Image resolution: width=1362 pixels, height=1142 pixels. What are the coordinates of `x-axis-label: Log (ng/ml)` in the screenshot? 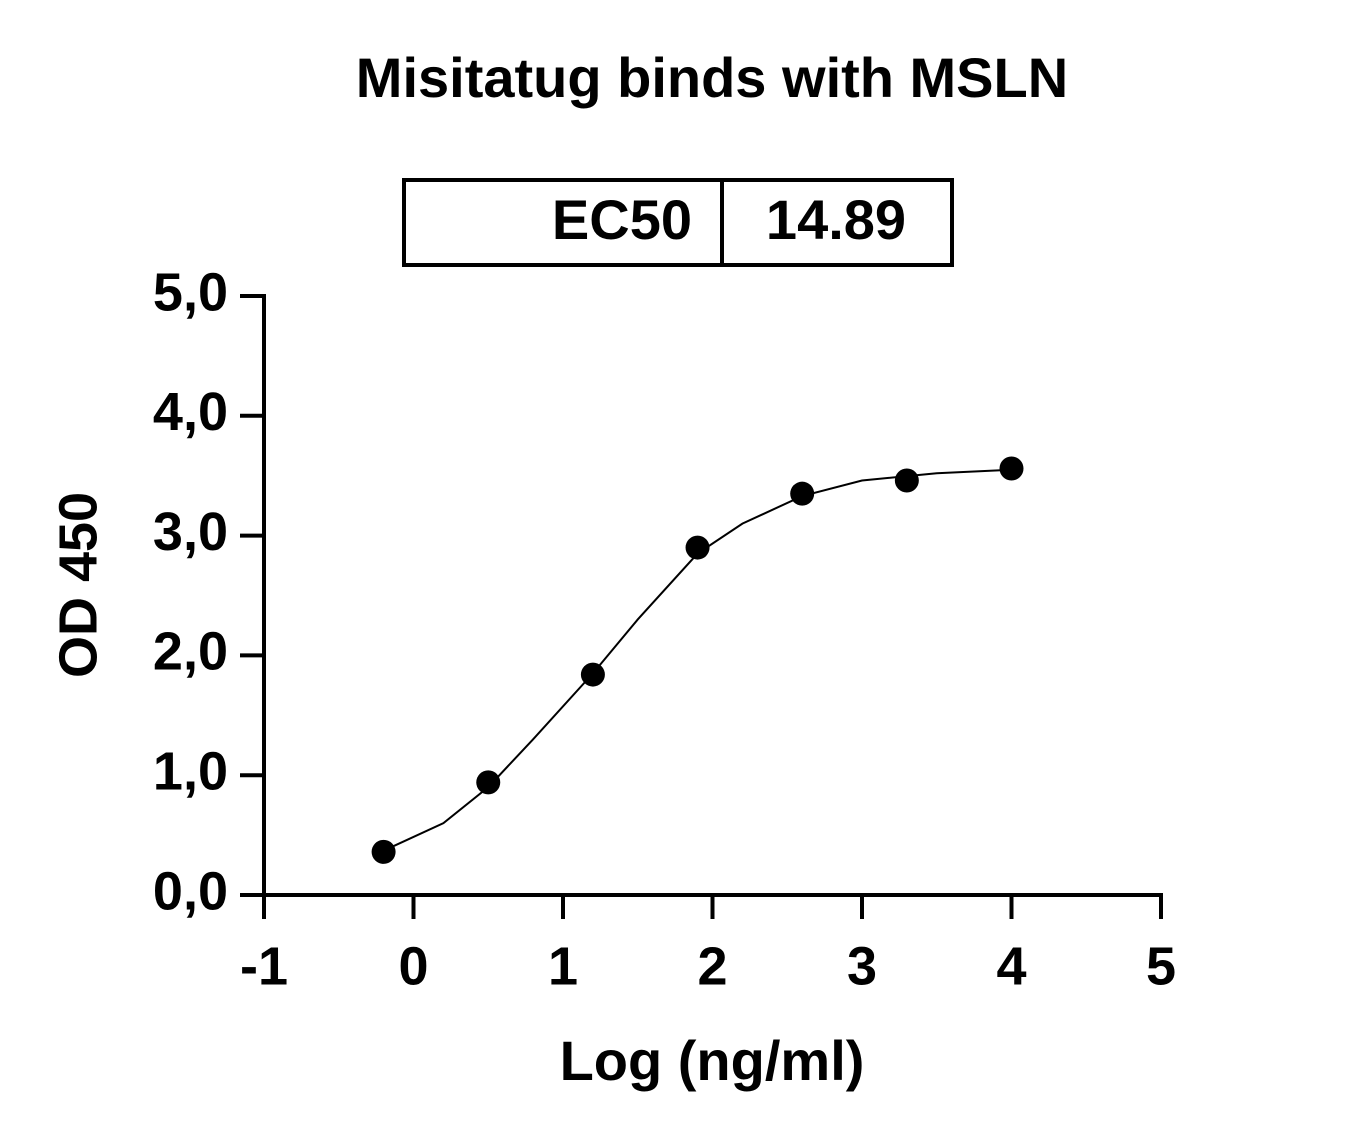 It's located at (712, 1060).